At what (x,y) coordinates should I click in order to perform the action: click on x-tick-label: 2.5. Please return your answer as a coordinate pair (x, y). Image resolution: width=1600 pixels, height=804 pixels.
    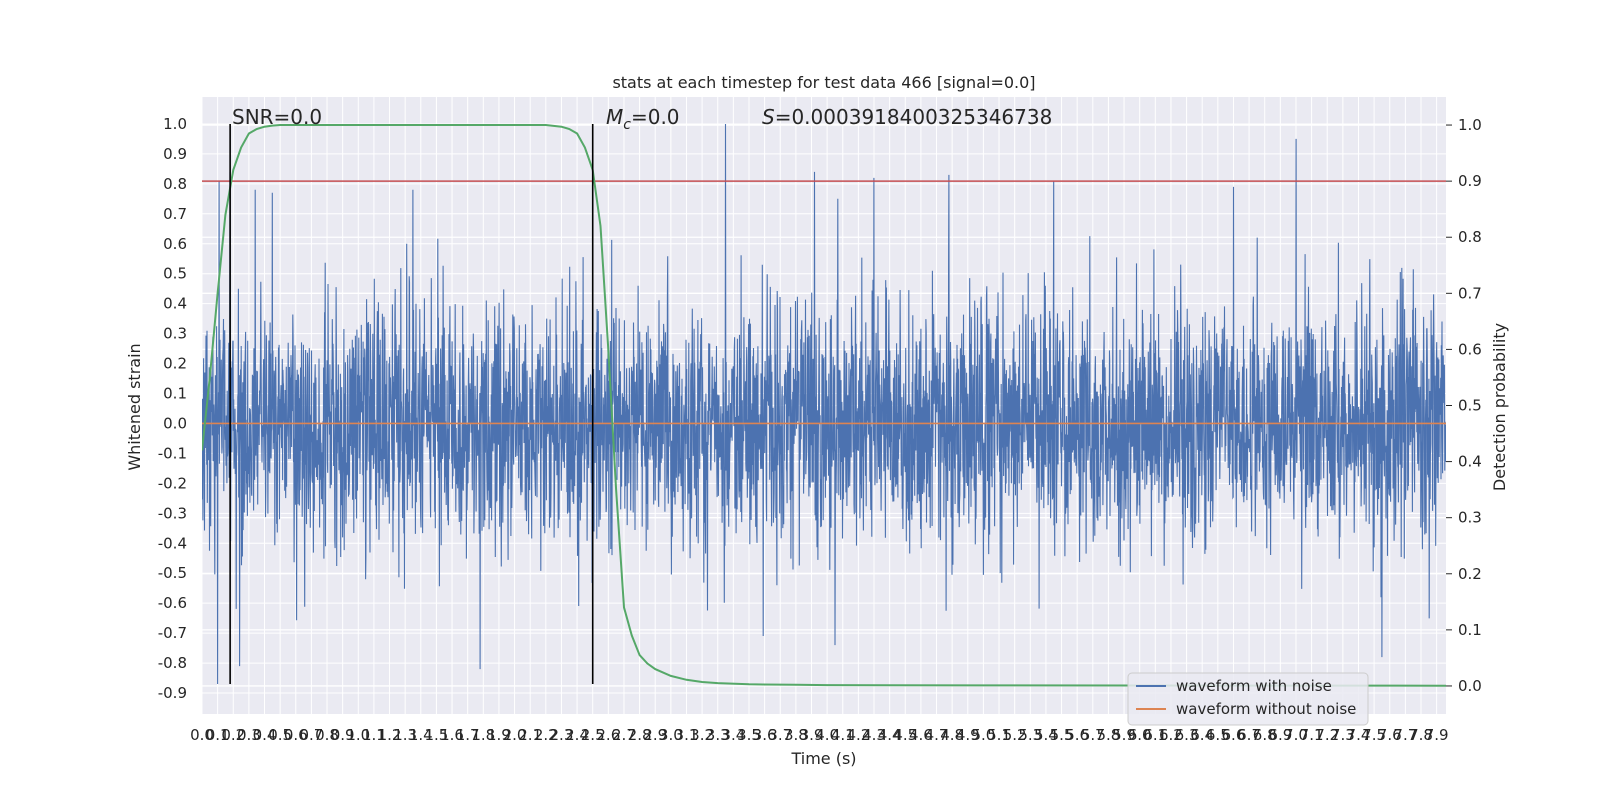
    Looking at the image, I should click on (593, 735).